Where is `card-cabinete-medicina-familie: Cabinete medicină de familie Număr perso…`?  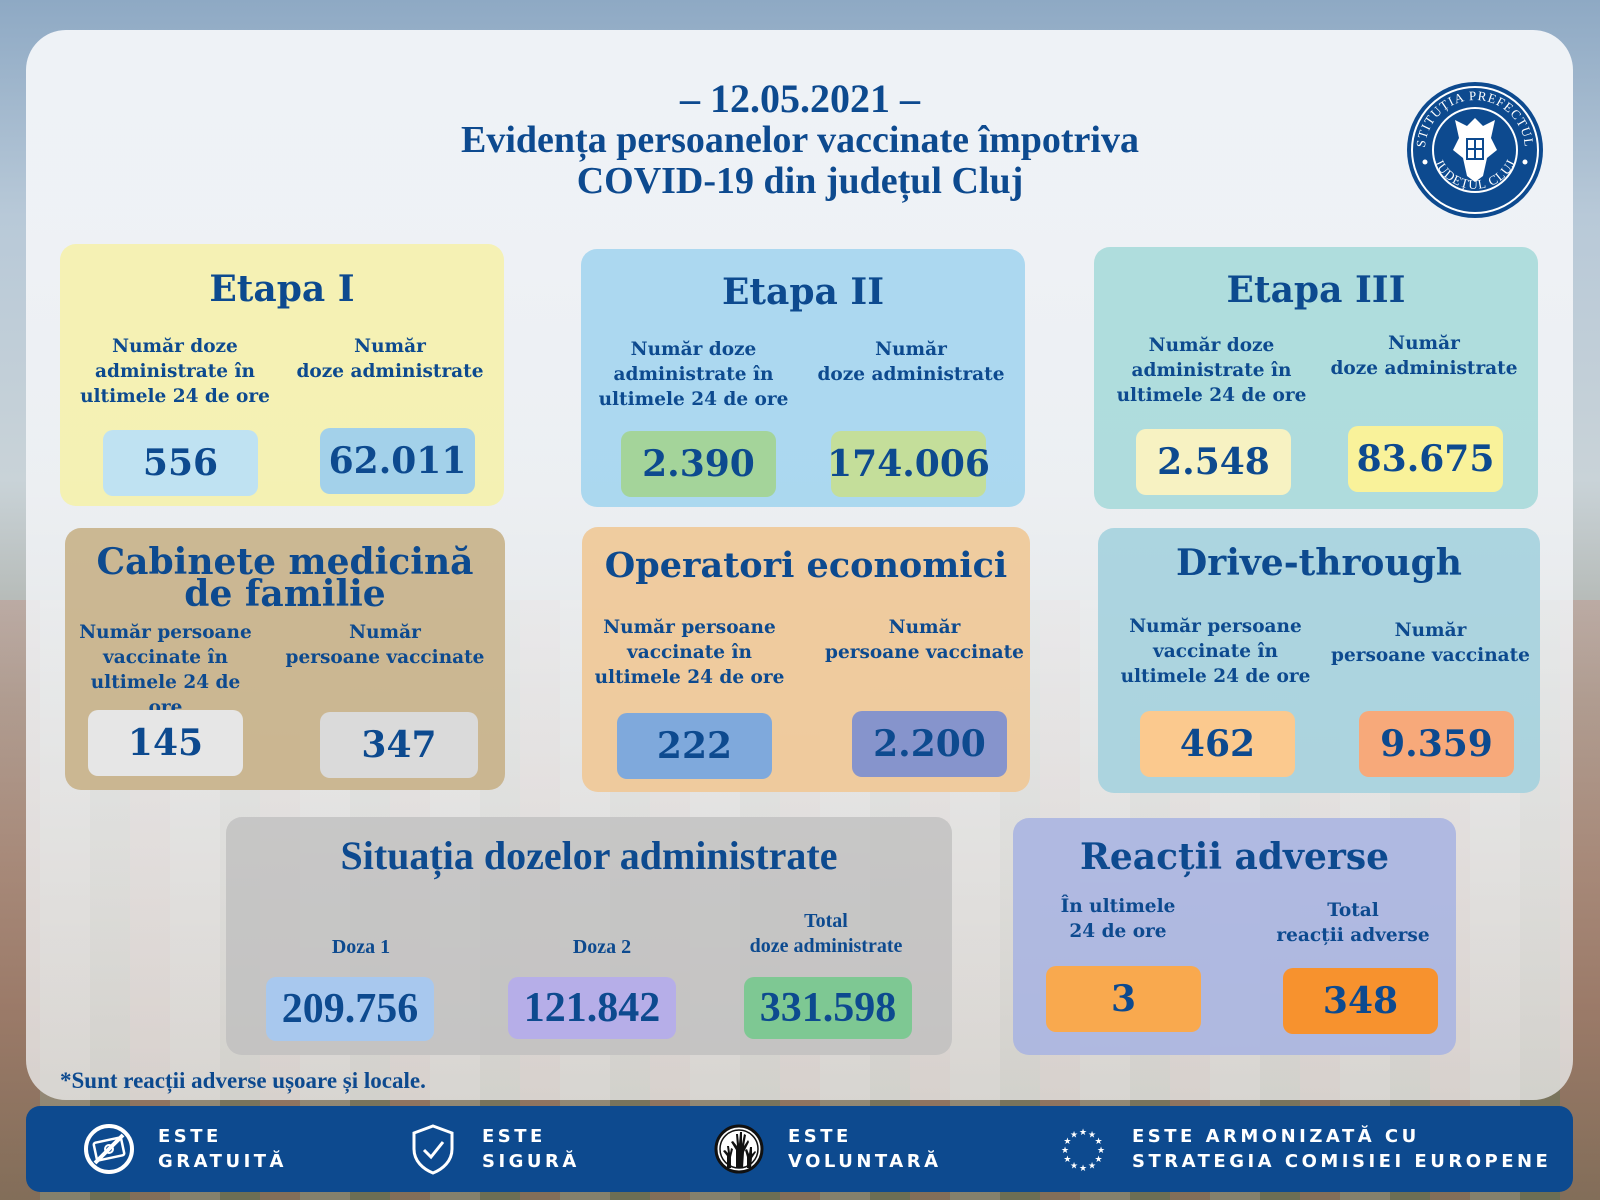 card-cabinete-medicina-familie: Cabinete medicină de familie Număr perso… is located at coordinates (285, 659).